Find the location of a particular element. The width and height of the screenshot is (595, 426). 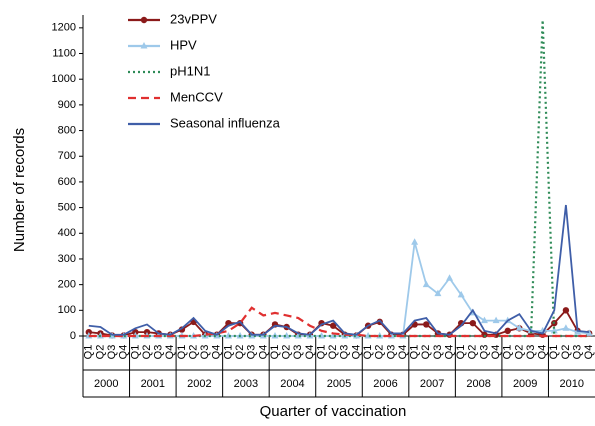

y-tick-label: 1000 is located at coordinates (64, 79).